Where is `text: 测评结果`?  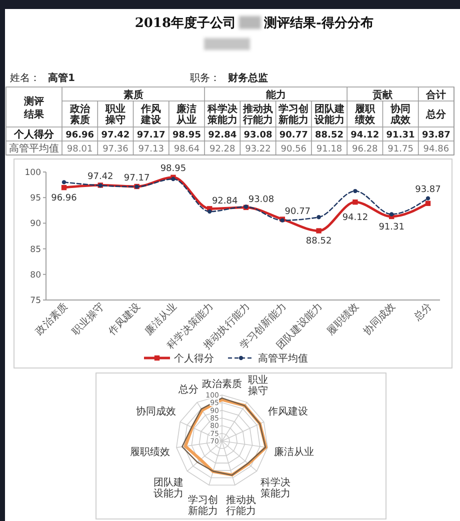 text: 测评结果 is located at coordinates (34, 108).